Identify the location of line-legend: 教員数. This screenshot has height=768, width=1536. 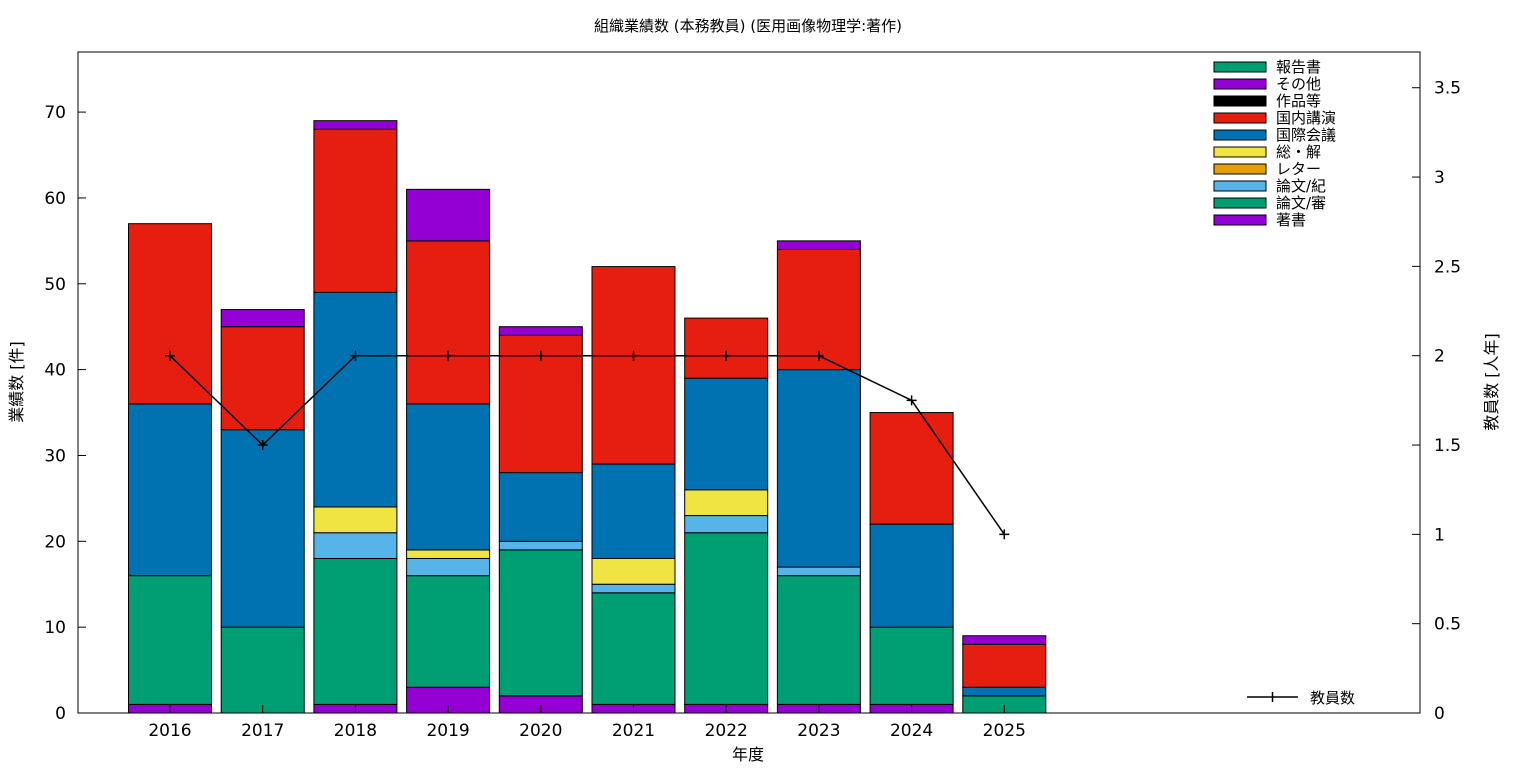
(1301, 698).